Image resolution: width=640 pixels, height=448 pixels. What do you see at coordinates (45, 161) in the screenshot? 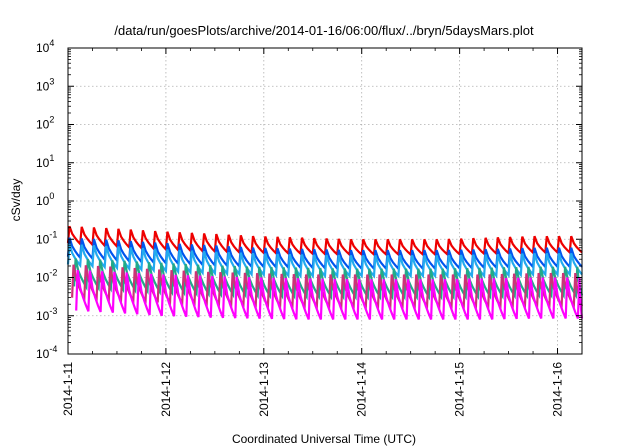
I see `y-tick-label: 10¹` at bounding box center [45, 161].